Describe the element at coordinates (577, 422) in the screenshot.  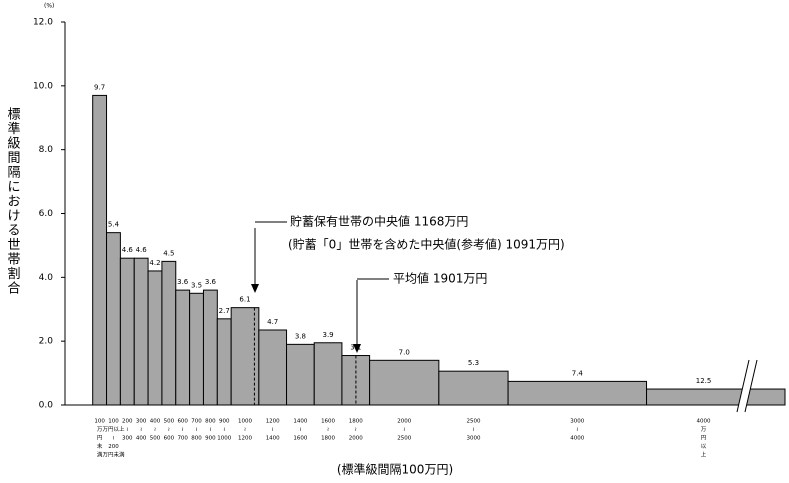
I see `x-tick-label: 3000` at that location.